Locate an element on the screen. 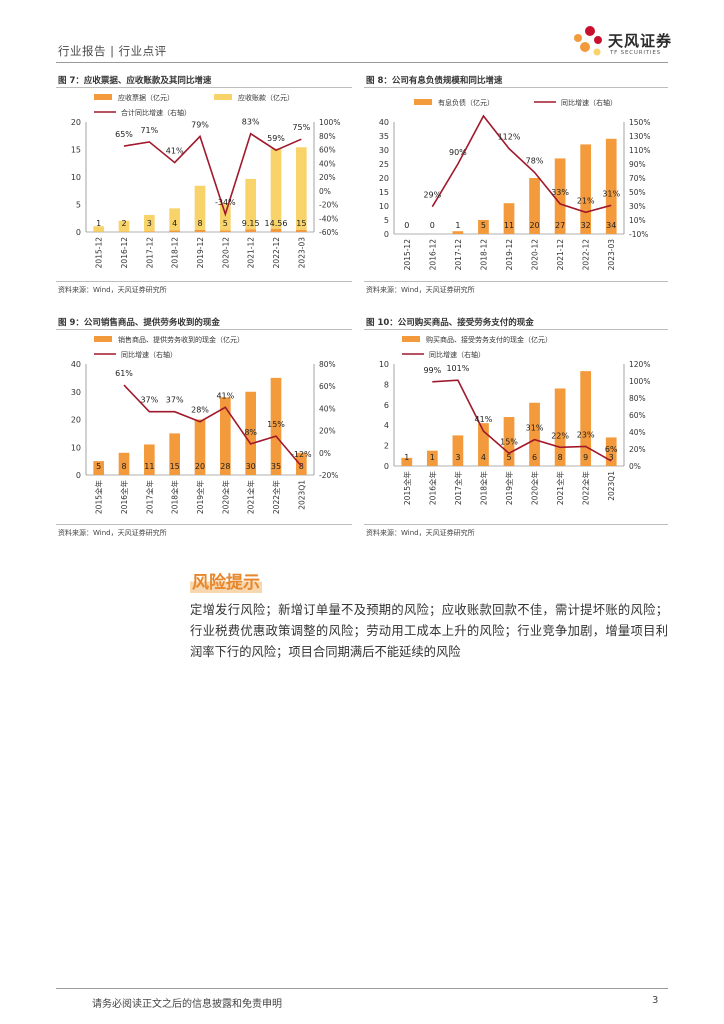  growth-value-label: 8% is located at coordinates (250, 432).